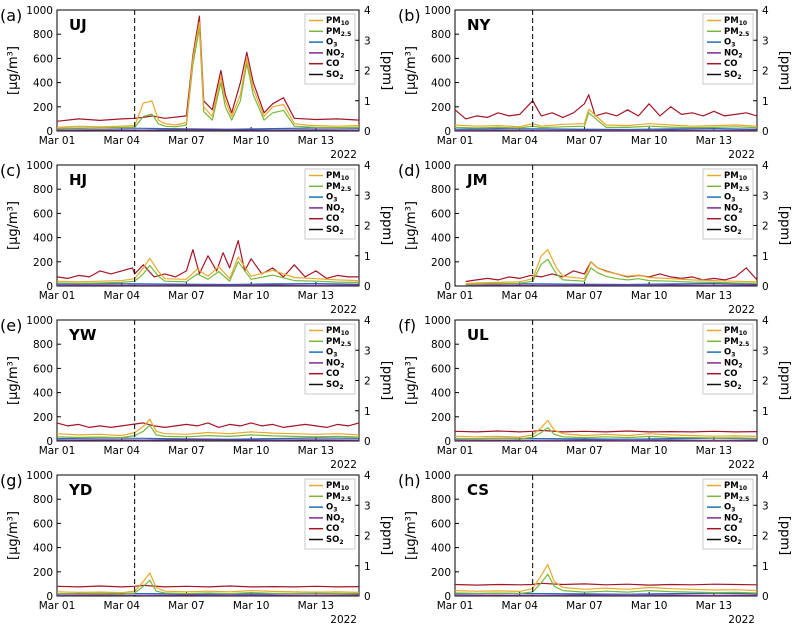  What do you see at coordinates (447, 442) in the screenshot?
I see `left-tick-label: 0` at bounding box center [447, 442].